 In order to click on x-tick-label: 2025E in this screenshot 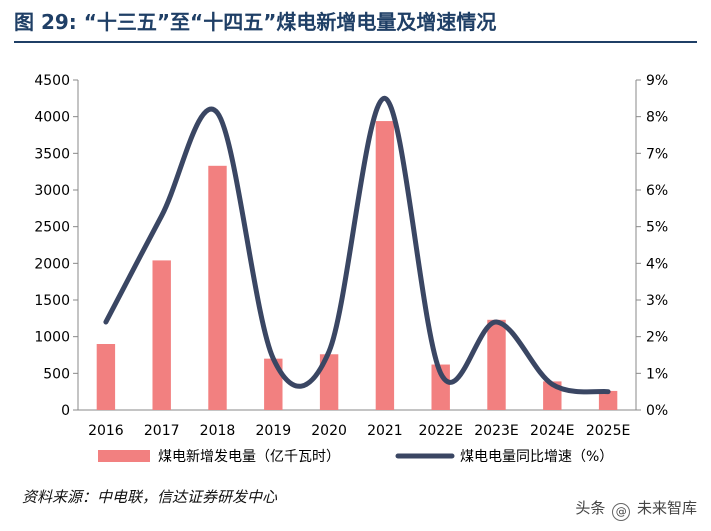, I will do `click(608, 431)`.